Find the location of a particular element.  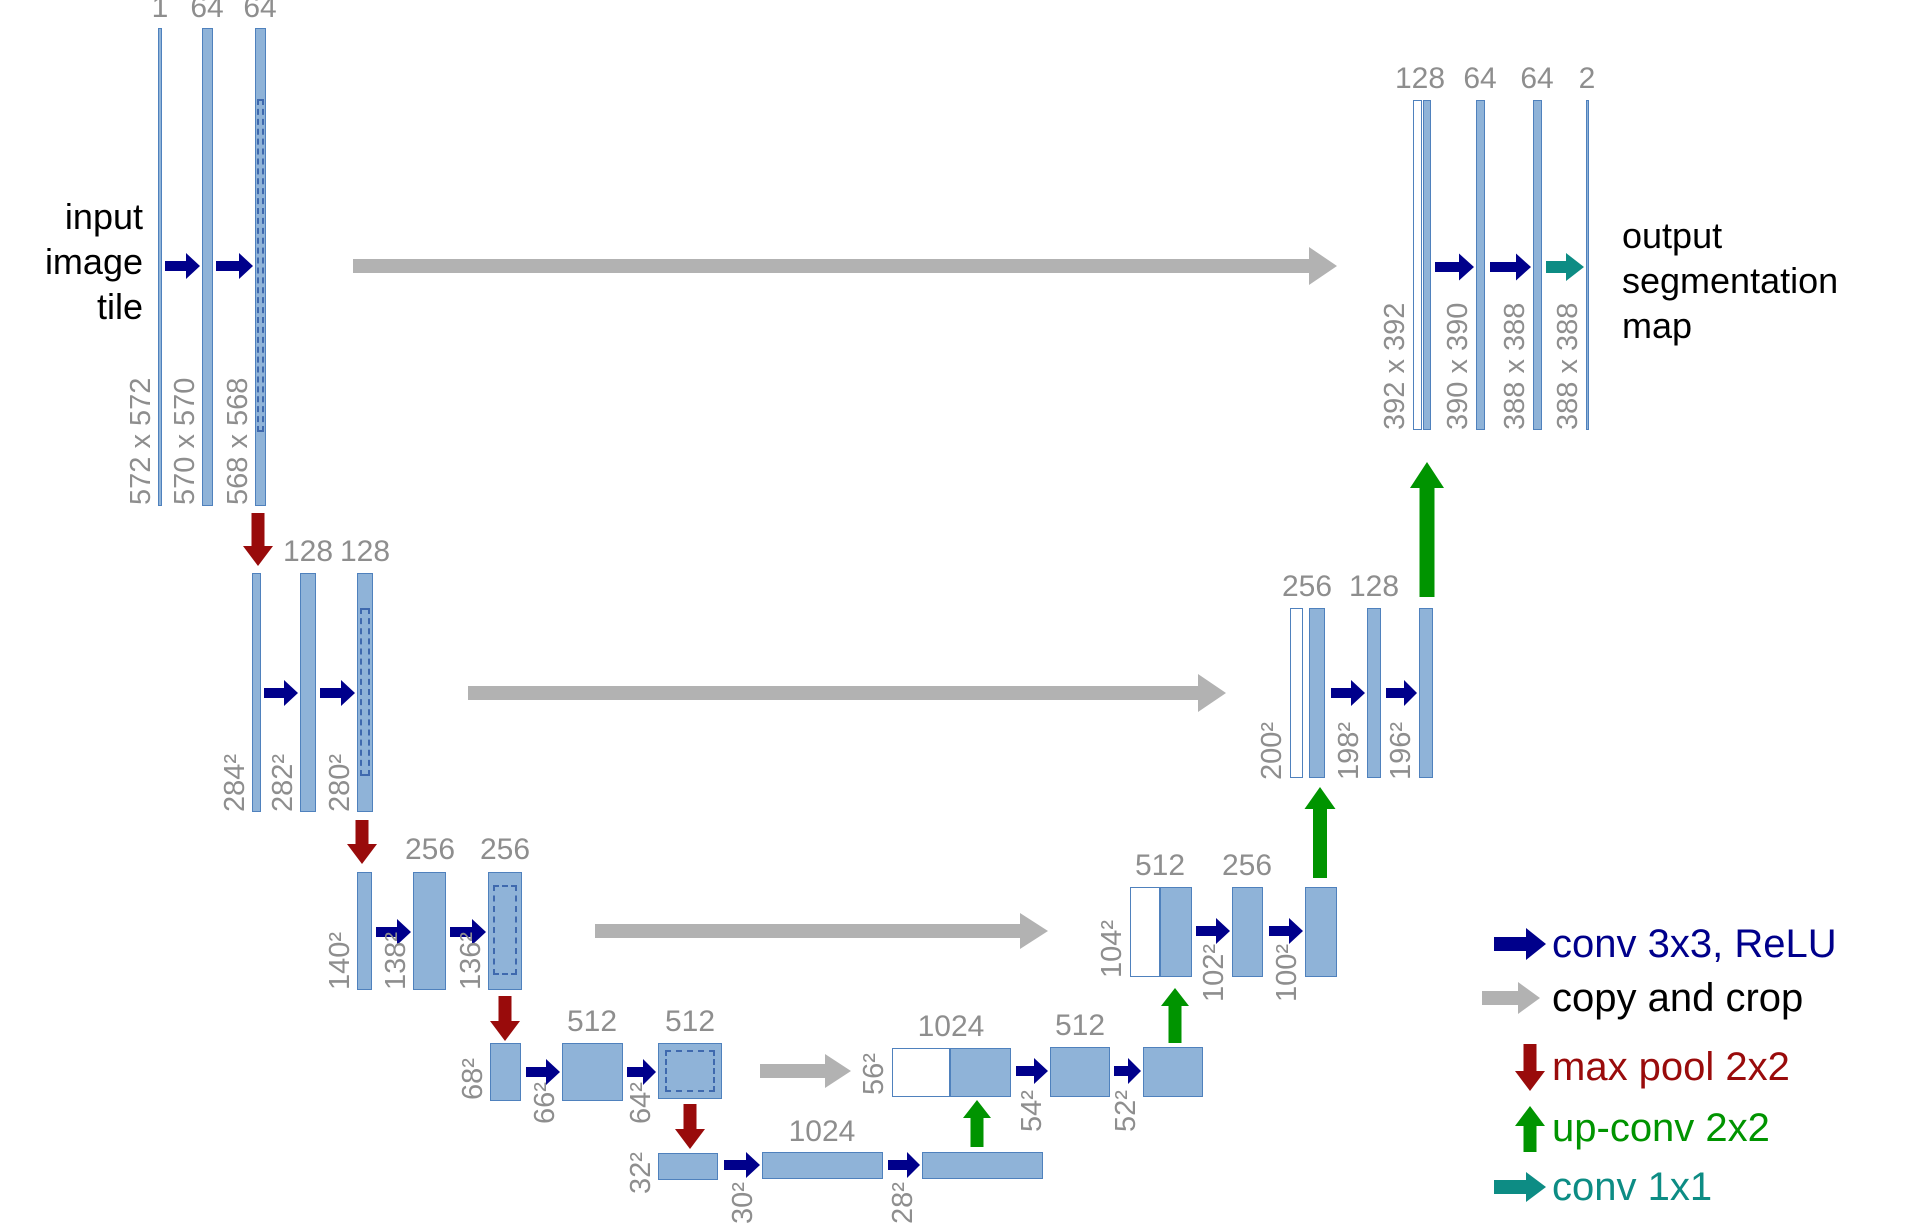

feature-map-size-label: 54² is located at coordinates (1032, 1111).